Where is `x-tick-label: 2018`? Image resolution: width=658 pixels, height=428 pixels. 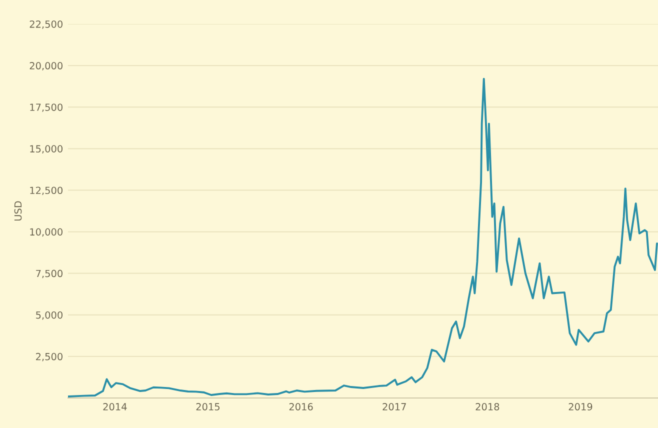
x-tick-label: 2018 is located at coordinates (488, 406).